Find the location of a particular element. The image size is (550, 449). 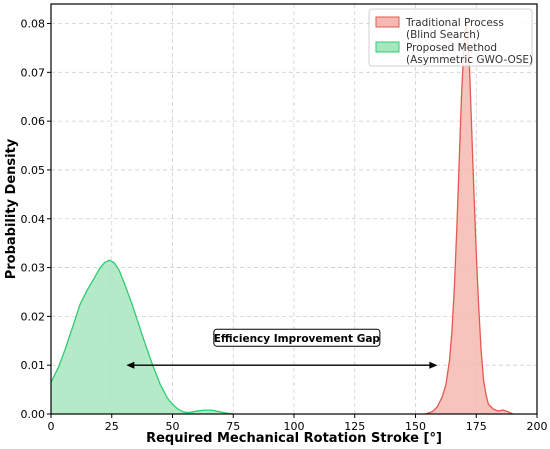

x-axis-ticks: 0 25 50 75 100 125 150 175 200 is located at coordinates (298, 423).